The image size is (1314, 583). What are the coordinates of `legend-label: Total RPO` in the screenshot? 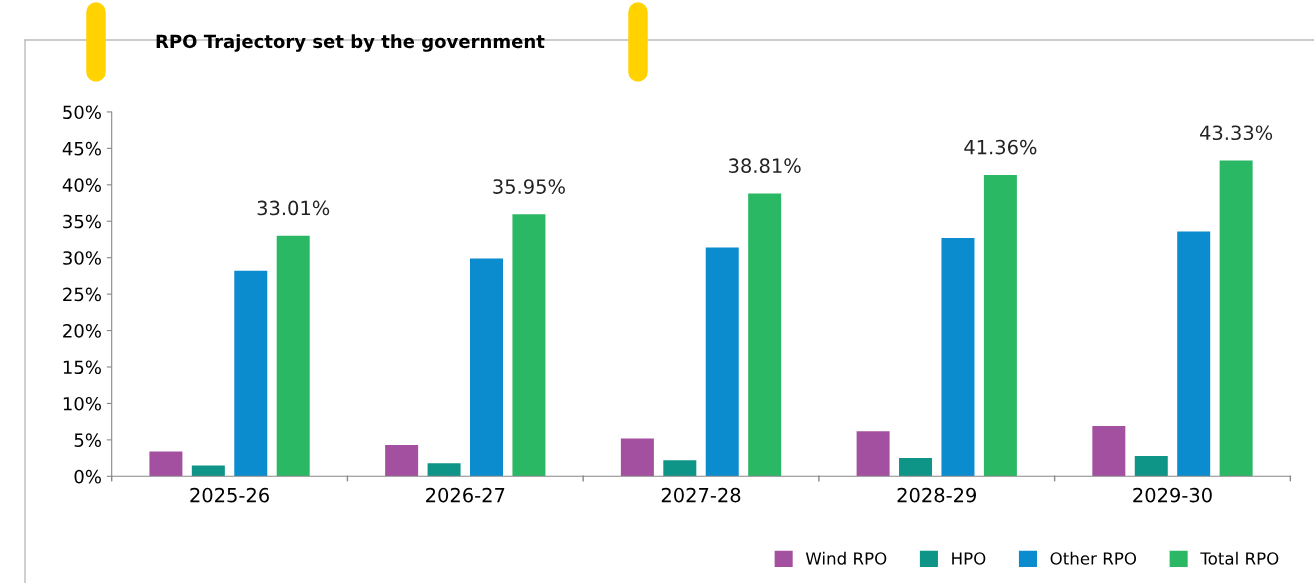 It's located at (1239, 558).